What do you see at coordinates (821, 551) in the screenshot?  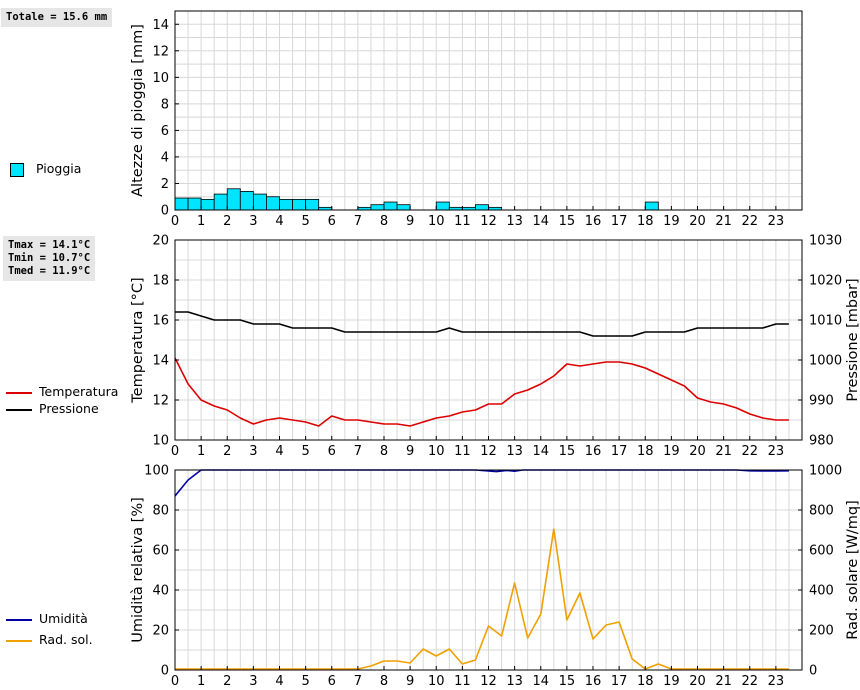 I see `y2-tick-label: 600` at bounding box center [821, 551].